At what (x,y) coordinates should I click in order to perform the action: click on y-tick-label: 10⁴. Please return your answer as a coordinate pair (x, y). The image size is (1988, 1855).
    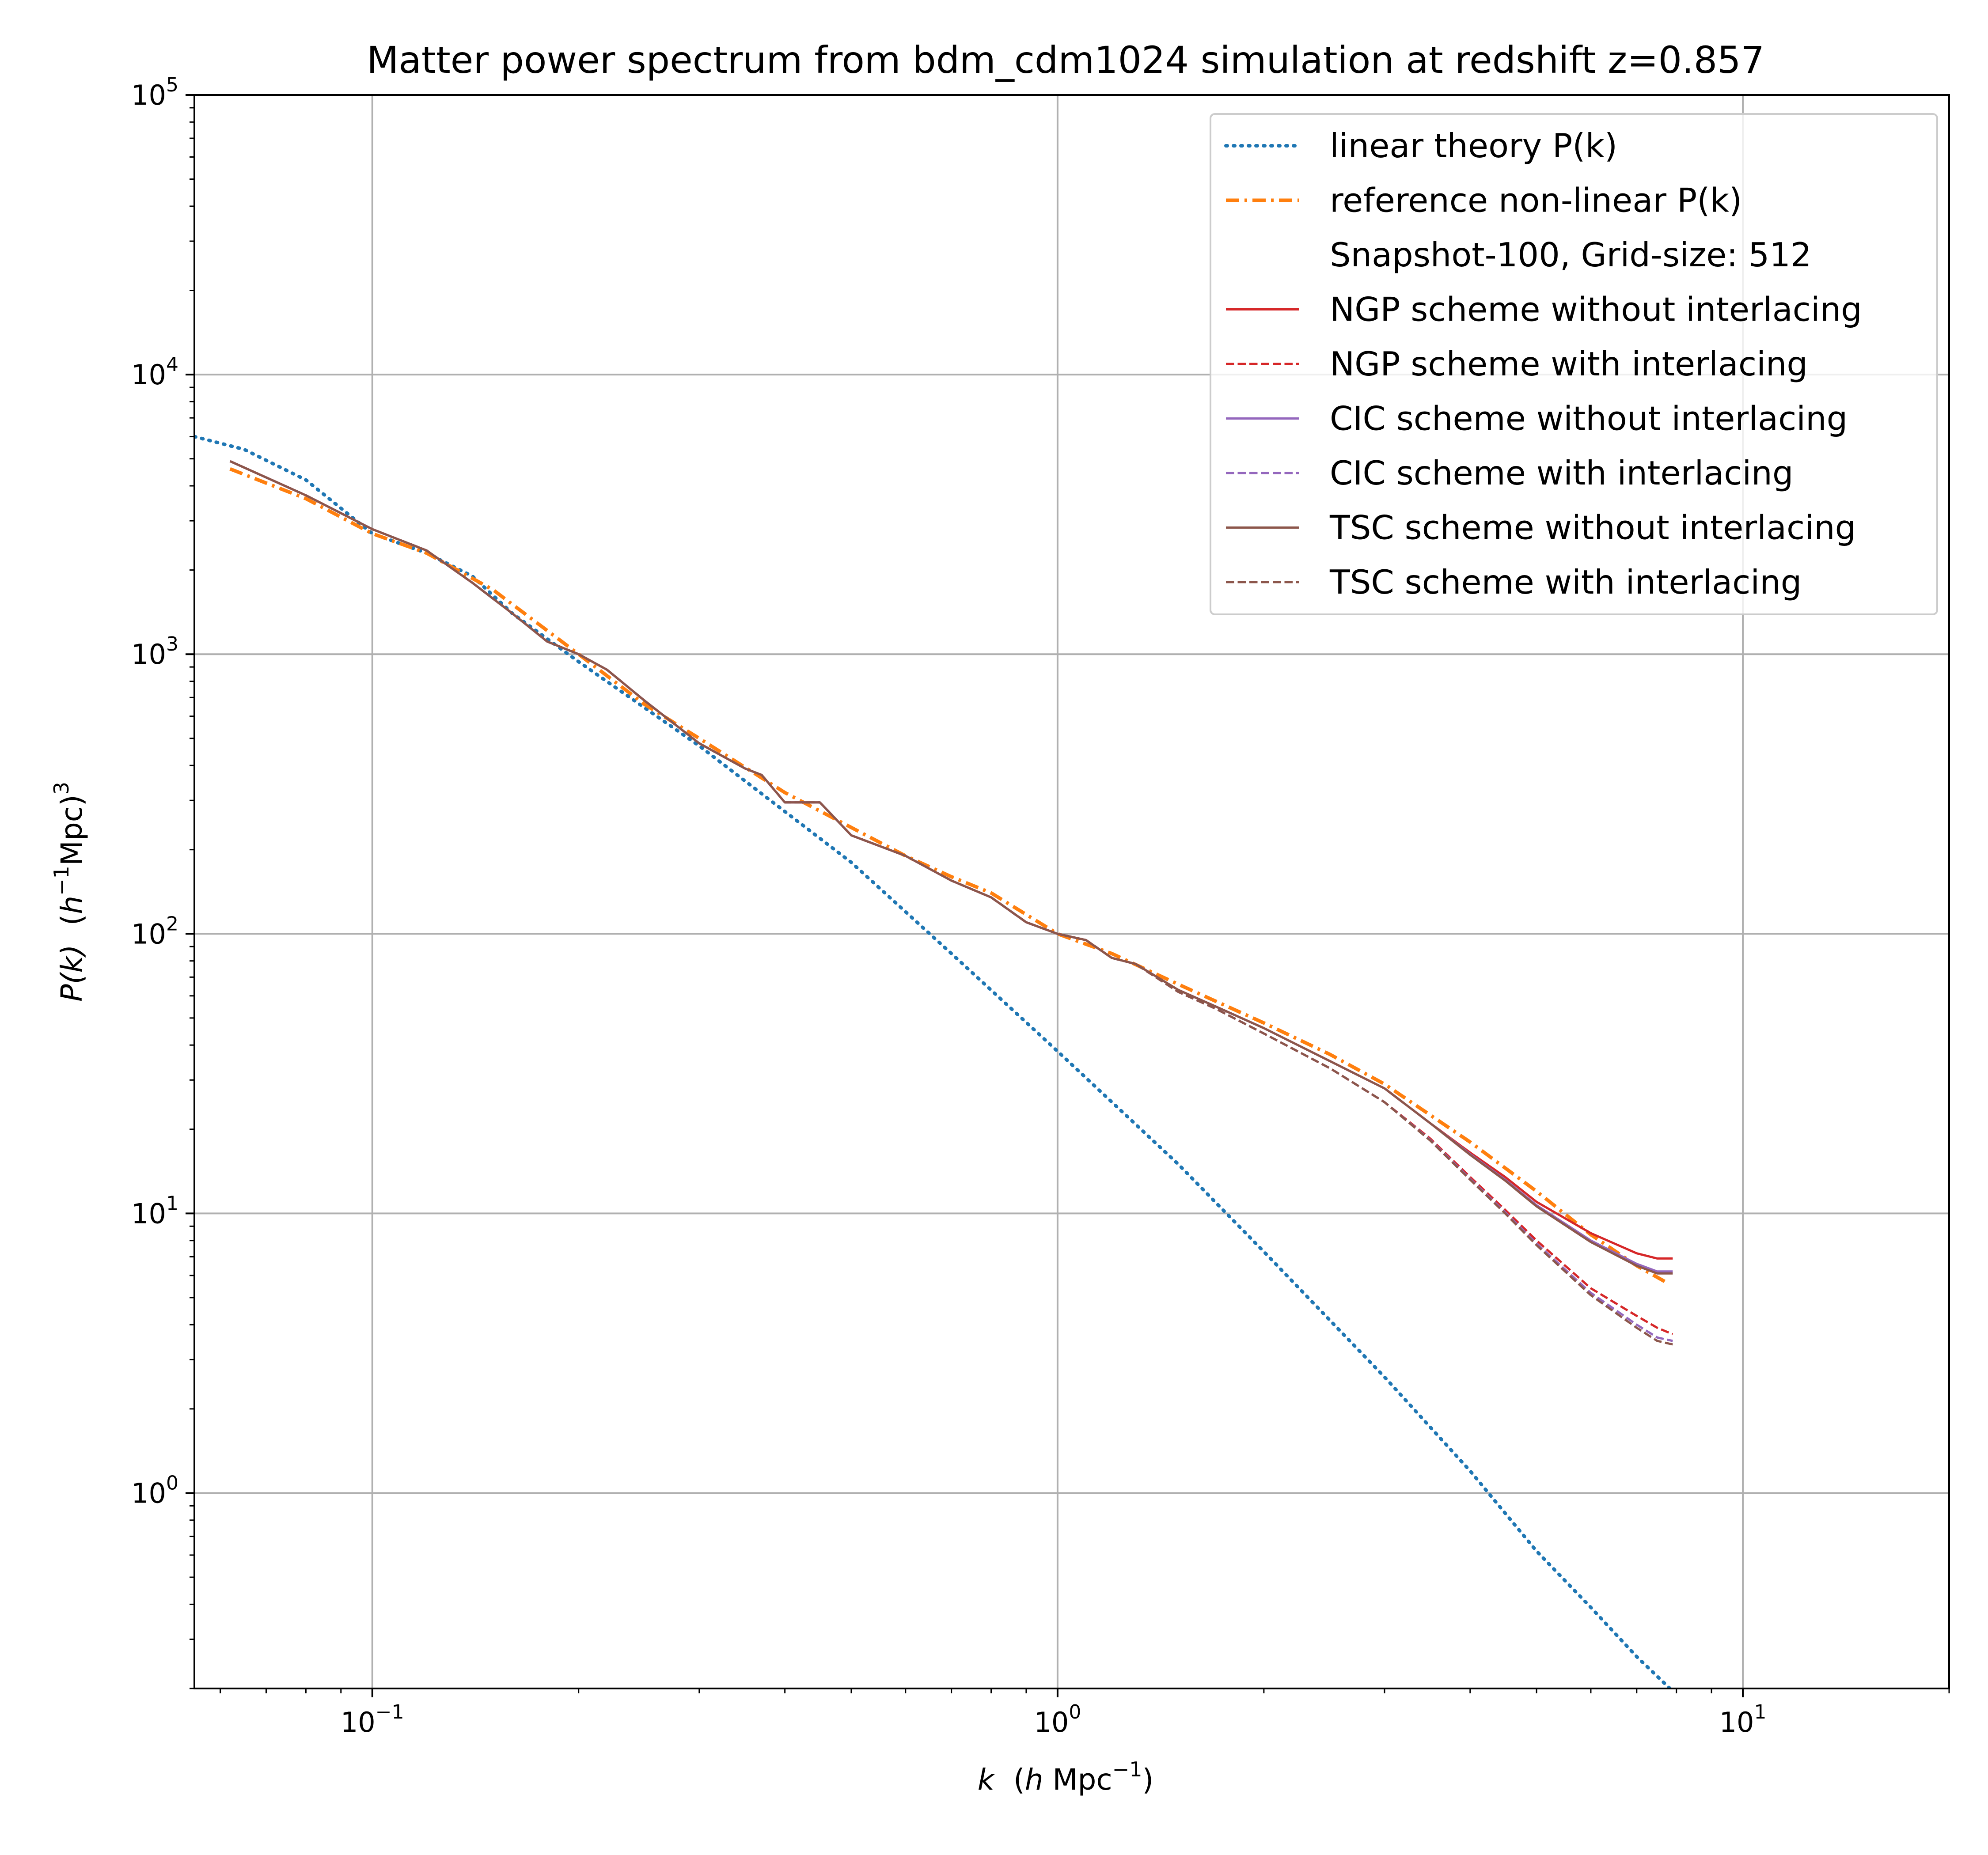
    Looking at the image, I should click on (154, 372).